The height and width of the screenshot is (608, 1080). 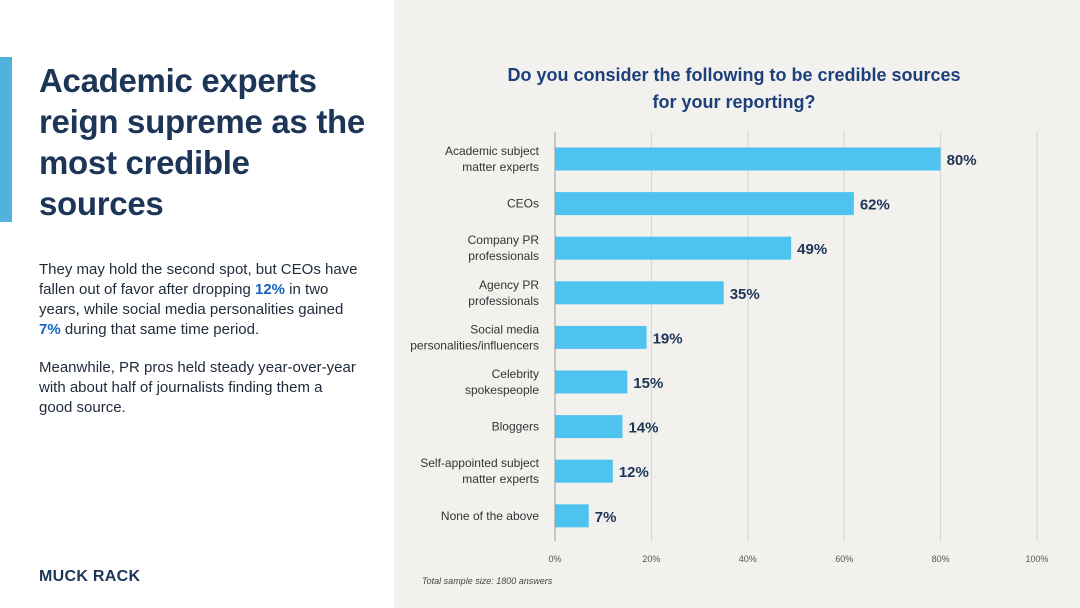 I want to click on x-tick-label: 20%, so click(x=651, y=559).